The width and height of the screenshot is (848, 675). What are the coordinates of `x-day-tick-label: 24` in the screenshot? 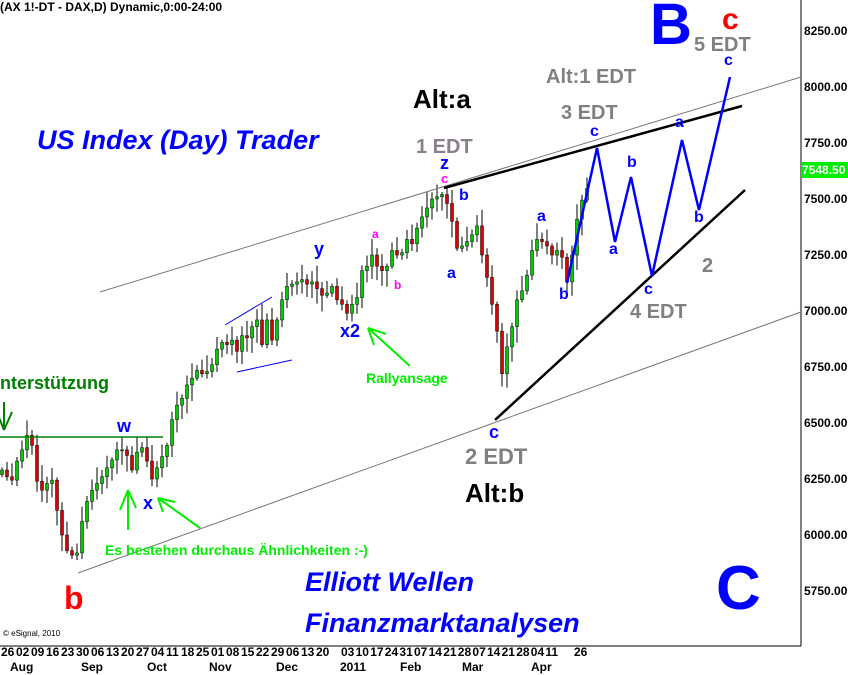 It's located at (391, 652).